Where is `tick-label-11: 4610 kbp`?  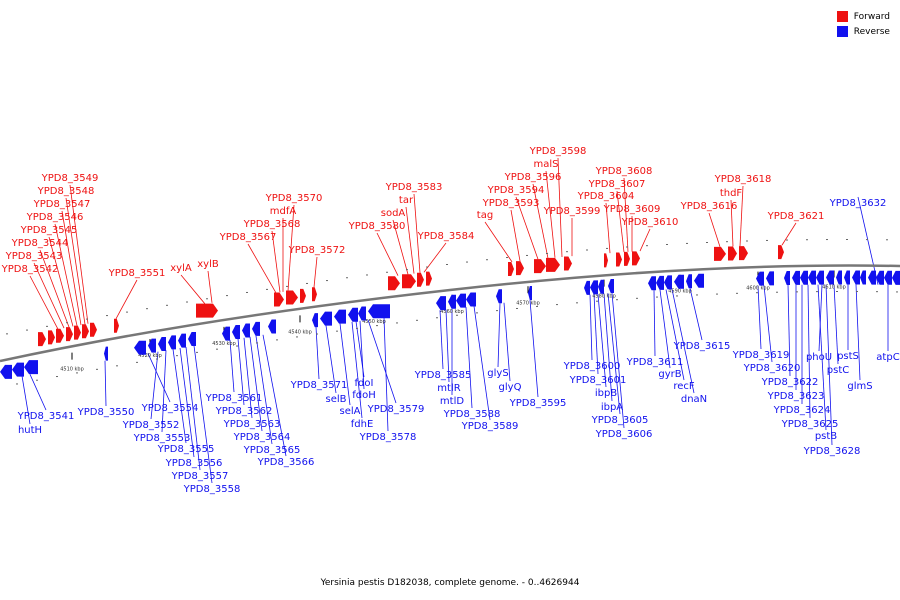
tick-label-11: 4610 kbp is located at coordinates (834, 288).